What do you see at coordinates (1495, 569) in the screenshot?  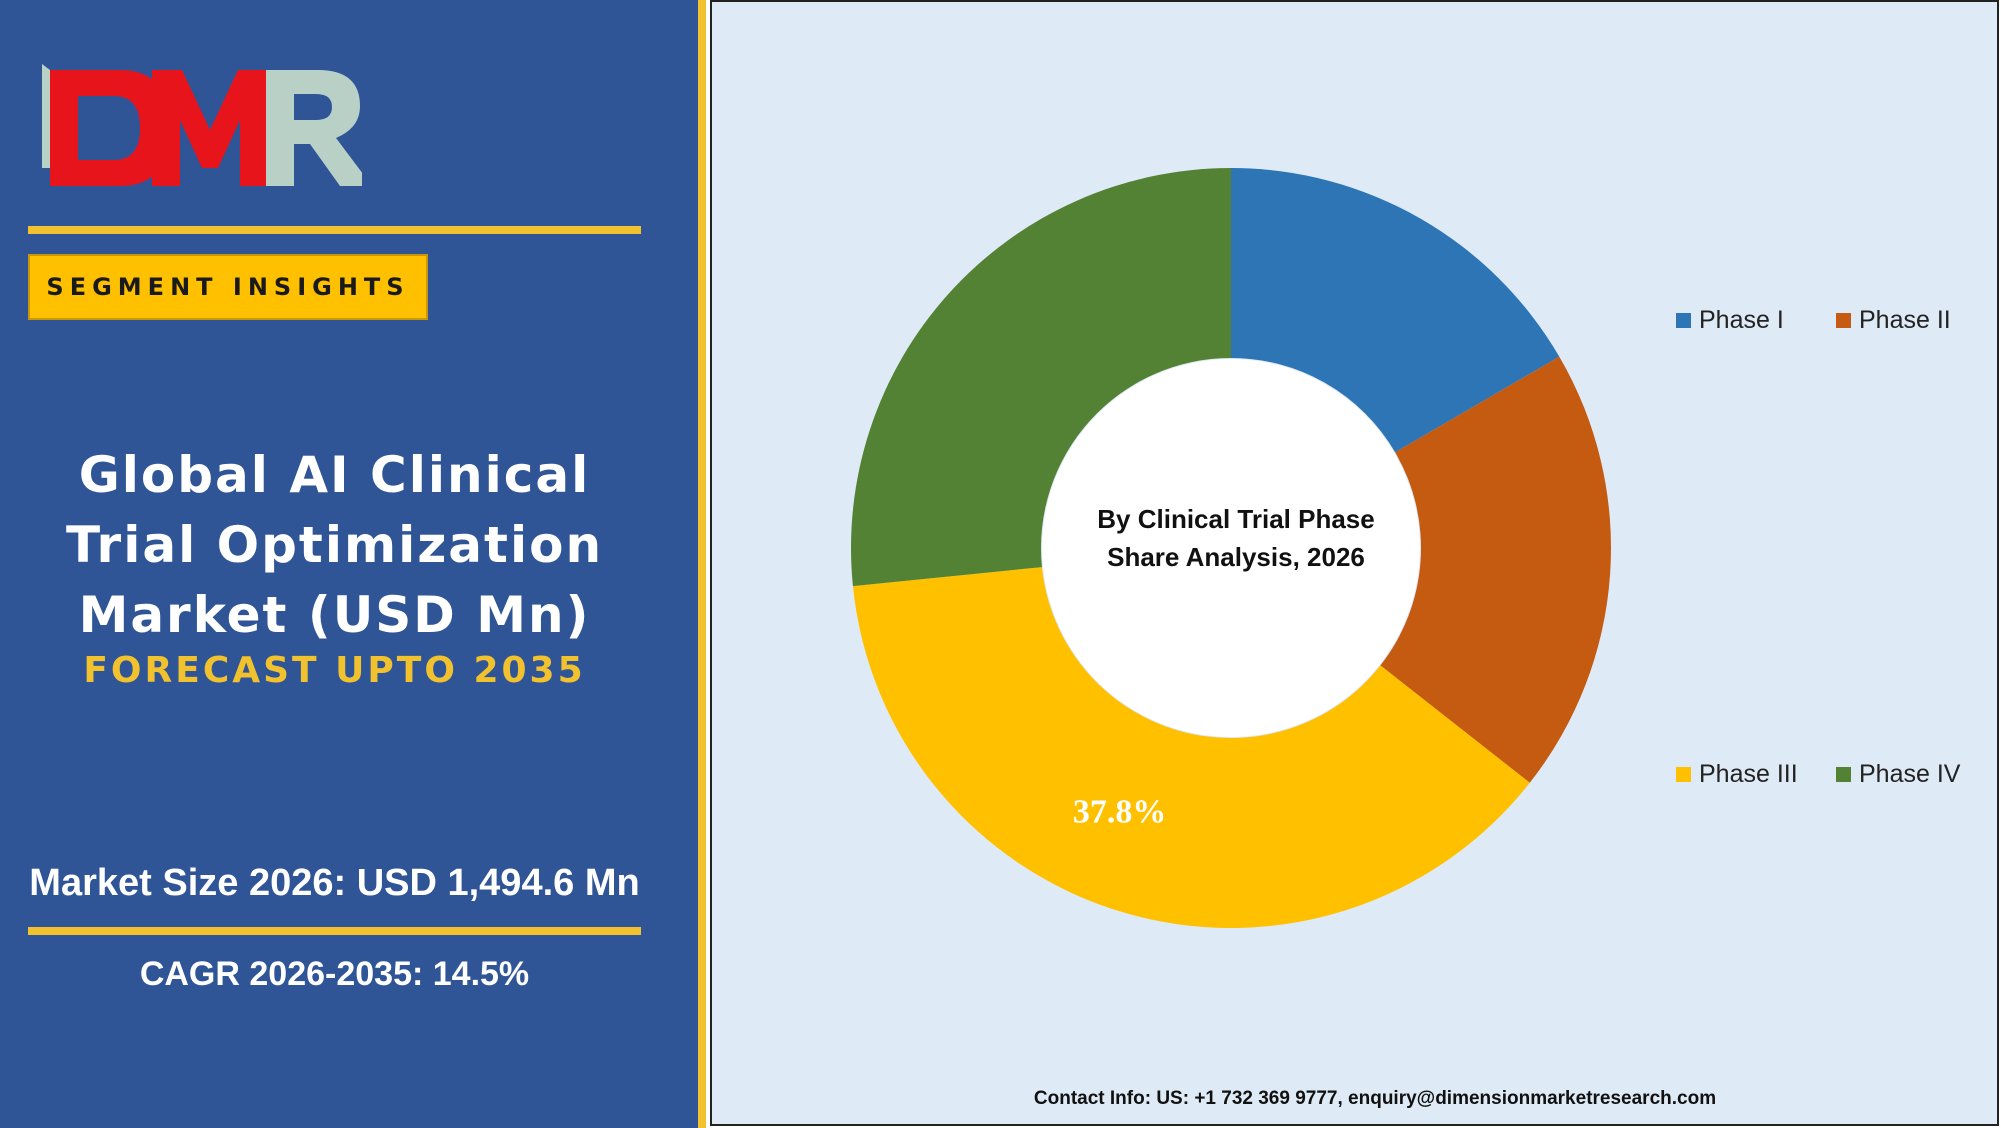 I see `donut-slice-phase-ii` at bounding box center [1495, 569].